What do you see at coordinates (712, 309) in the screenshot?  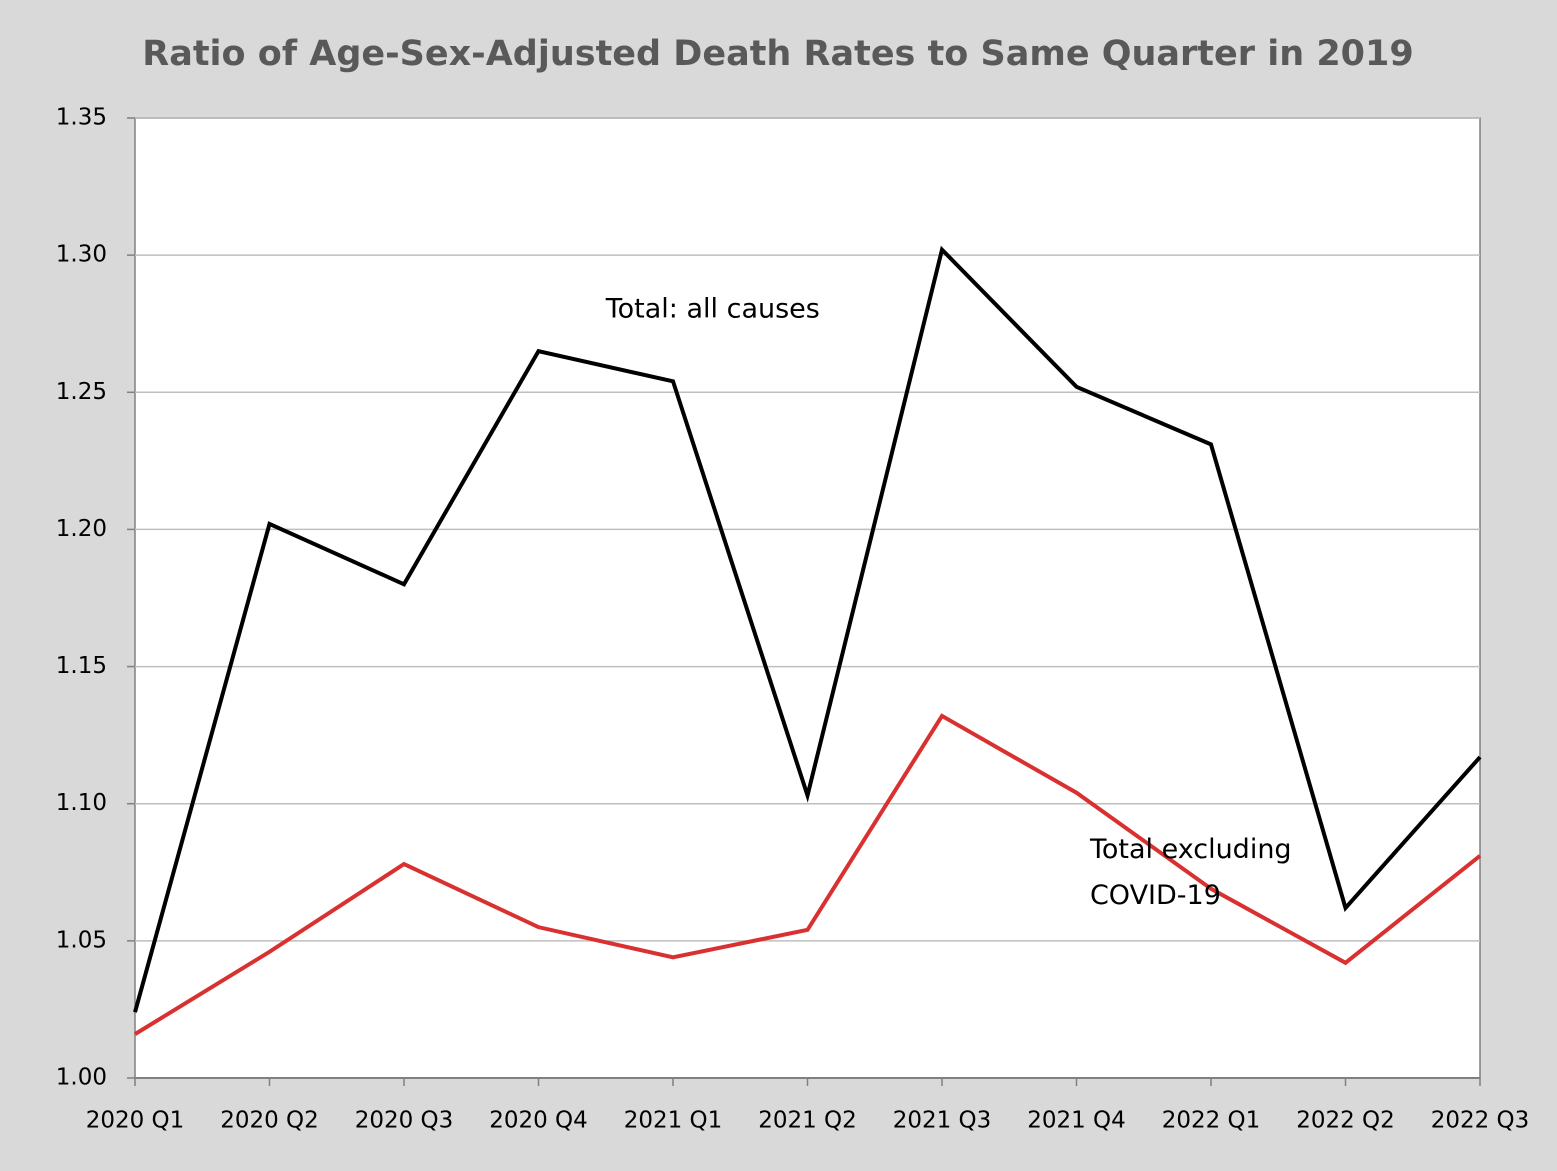 I see `annotation: Total: all causes` at bounding box center [712, 309].